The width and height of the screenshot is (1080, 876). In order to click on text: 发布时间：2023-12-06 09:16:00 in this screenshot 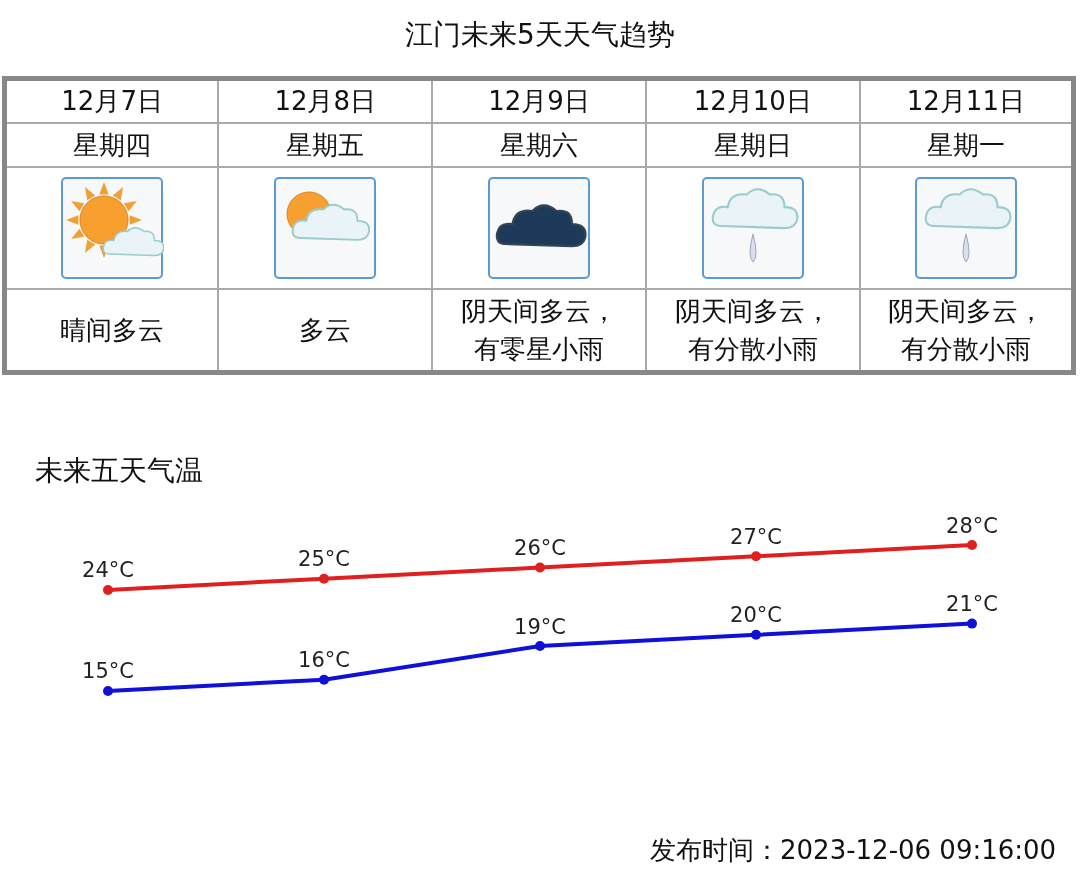, I will do `click(853, 850)`.